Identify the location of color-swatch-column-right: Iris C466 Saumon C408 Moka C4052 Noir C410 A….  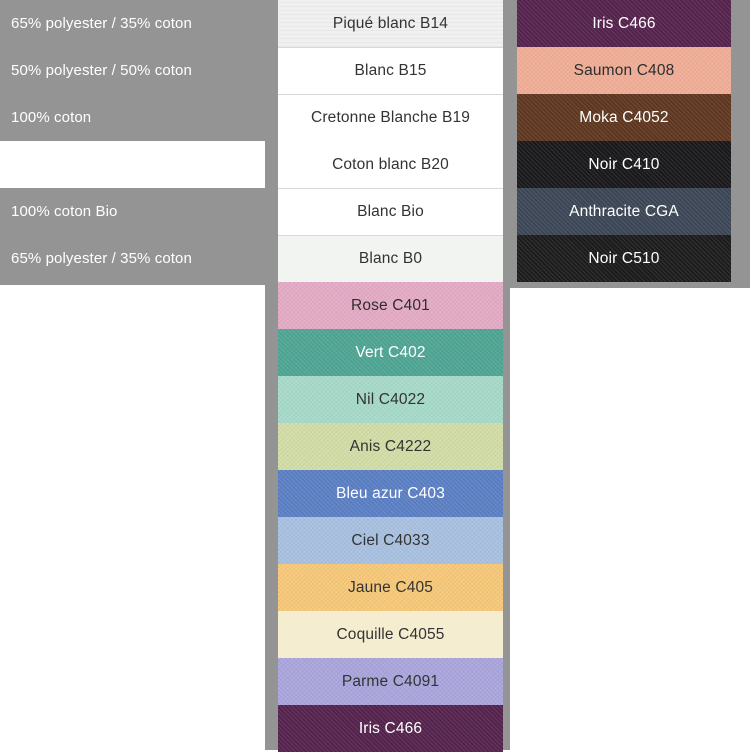
(624, 141).